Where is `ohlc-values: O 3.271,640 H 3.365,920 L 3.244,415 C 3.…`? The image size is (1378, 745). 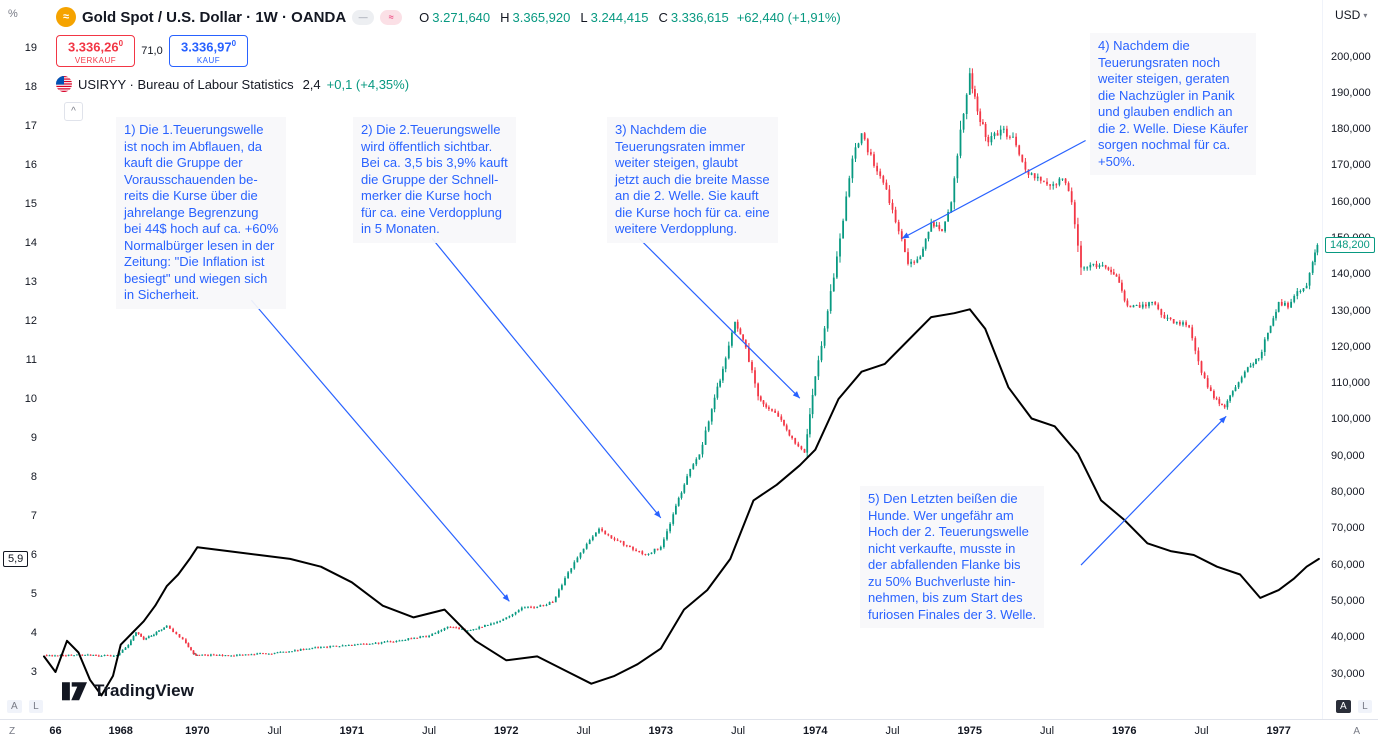
ohlc-values: O 3.271,640 H 3.365,920 L 3.244,415 C 3.… is located at coordinates (626, 17).